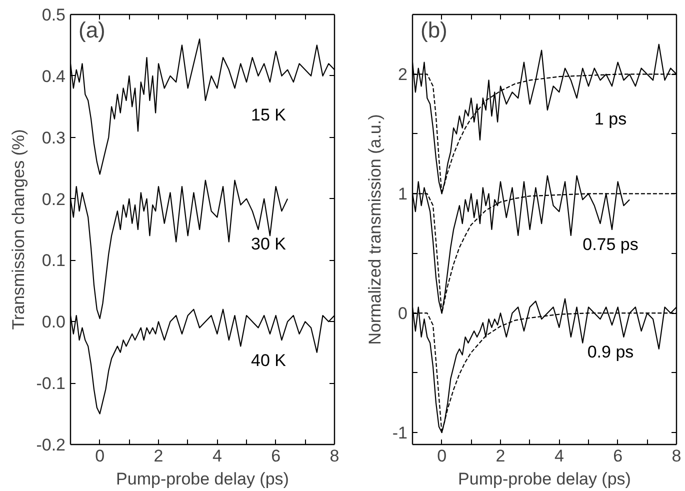 The height and width of the screenshot is (491, 685). I want to click on y-tick-label: -0.2, so click(51, 445).